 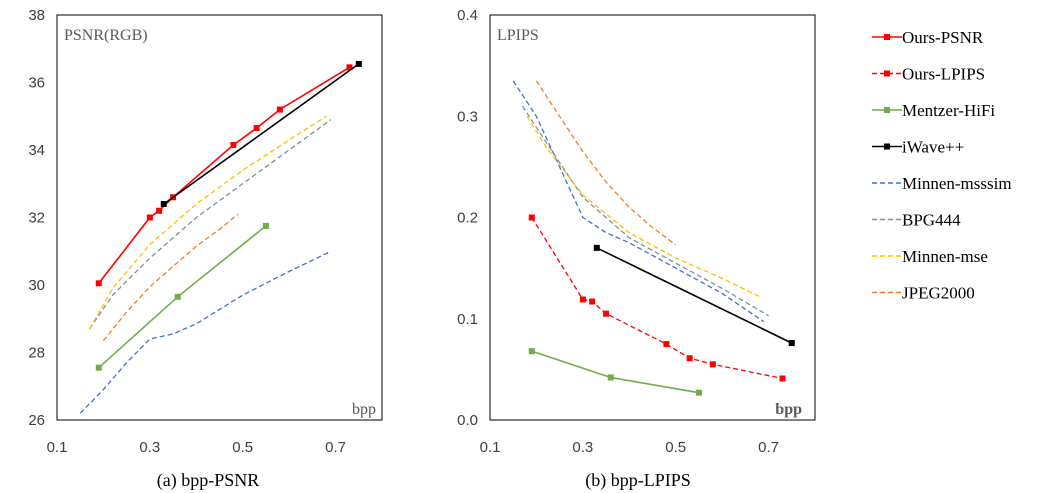 I want to click on legend-label: Ours-PSNR, so click(x=943, y=37).